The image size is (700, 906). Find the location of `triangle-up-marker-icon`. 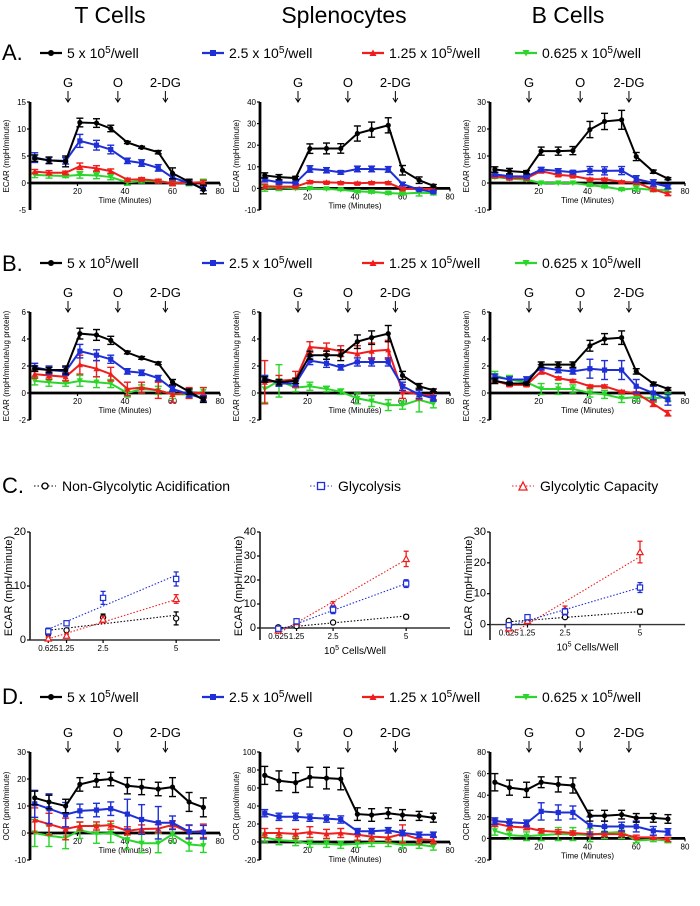

triangle-up-marker-icon is located at coordinates (373, 262).